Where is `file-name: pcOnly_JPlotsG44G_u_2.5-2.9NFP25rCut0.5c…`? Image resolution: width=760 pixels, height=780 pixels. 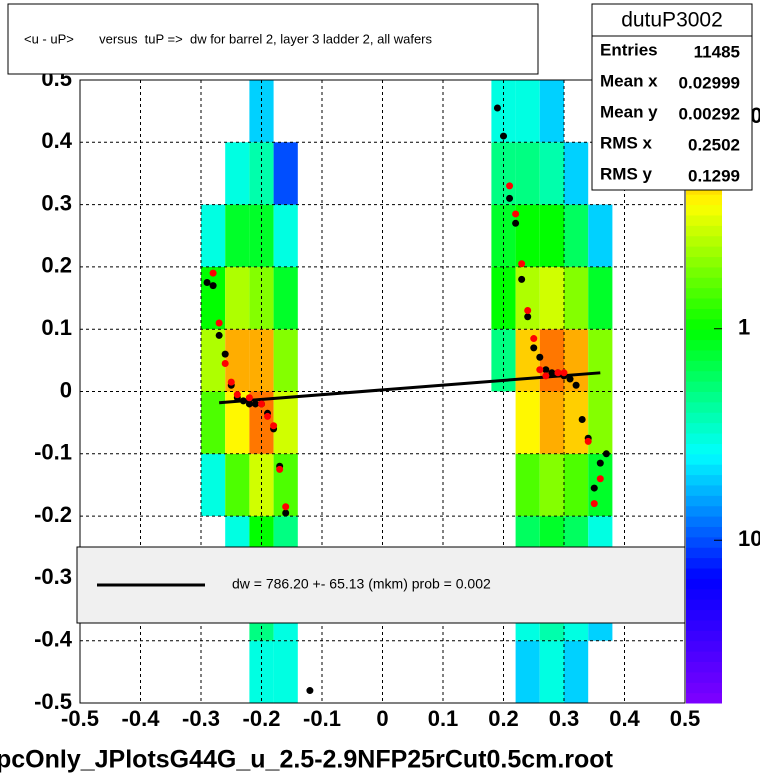 file-name: pcOnly_JPlotsG44G_u_2.5-2.9NFP25rCut0.5c… is located at coordinates (307, 760).